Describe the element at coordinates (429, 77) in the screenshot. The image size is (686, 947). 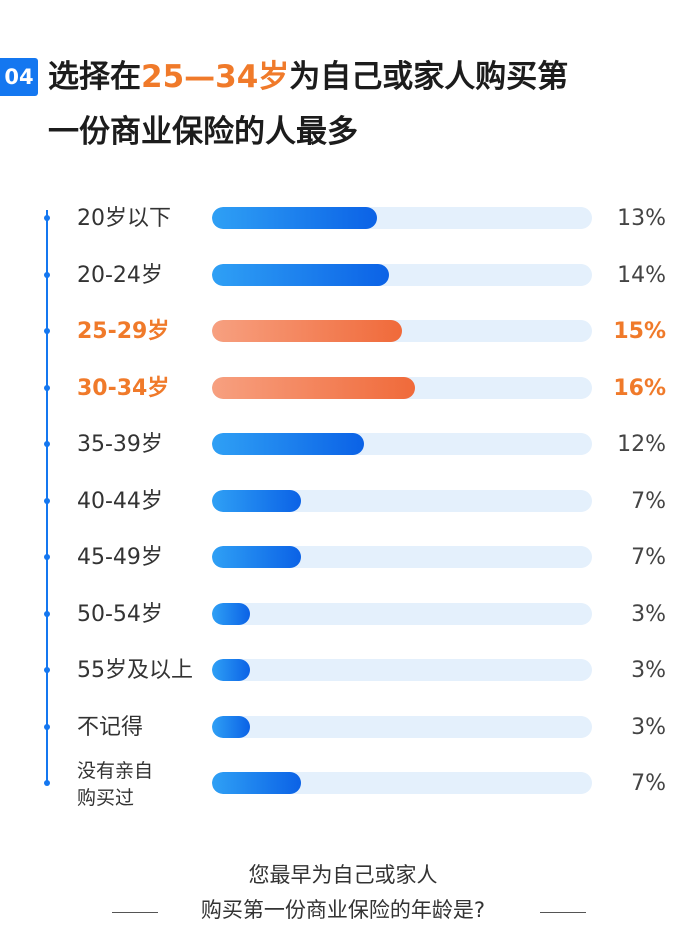
I see `title-part2: 为自己或家人购买第` at that location.